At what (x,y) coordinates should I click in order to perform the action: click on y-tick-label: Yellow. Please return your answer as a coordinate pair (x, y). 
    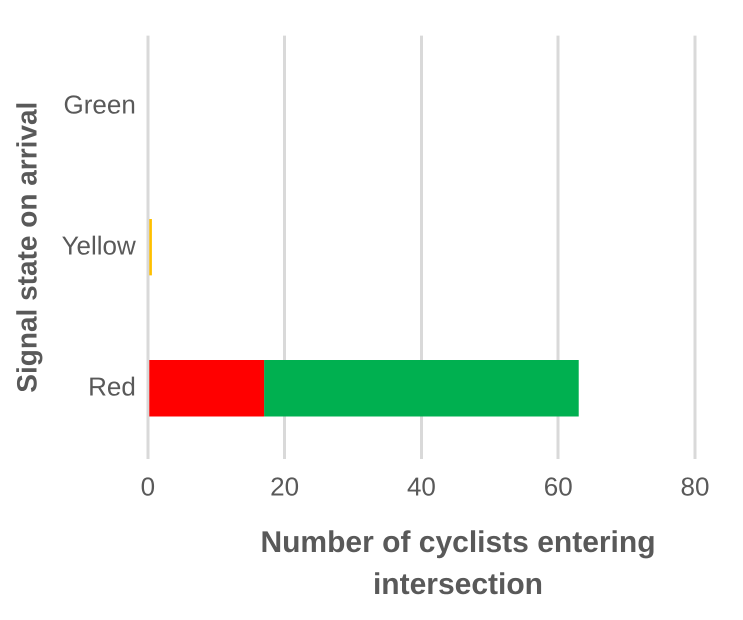
    Looking at the image, I should click on (99, 245).